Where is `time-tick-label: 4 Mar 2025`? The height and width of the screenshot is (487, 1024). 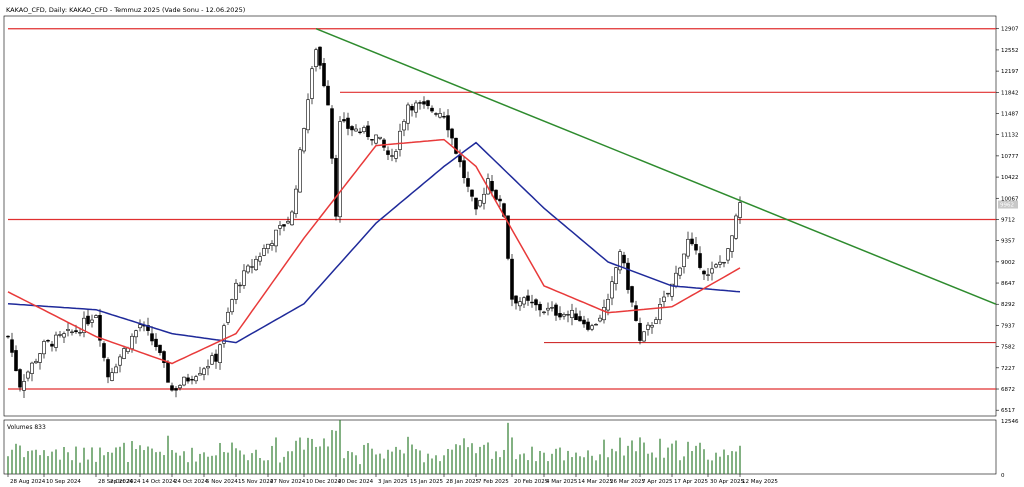 time-tick-label: 4 Mar 2025 is located at coordinates (562, 482).